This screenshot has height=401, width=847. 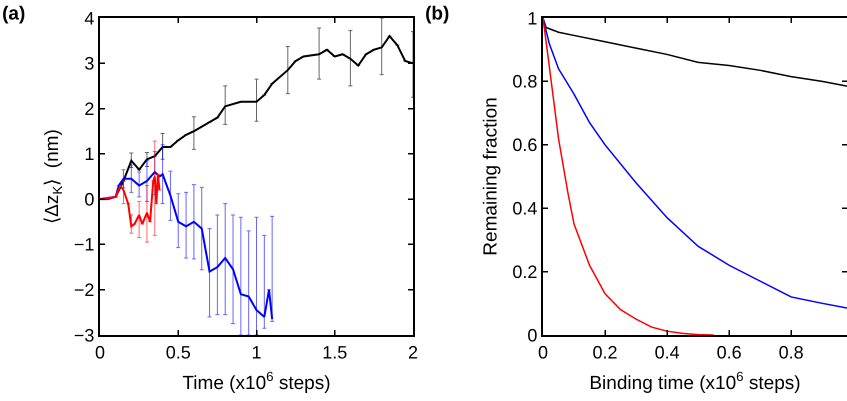 What do you see at coordinates (525, 208) in the screenshot?
I see `y-tick-label: 0.4` at bounding box center [525, 208].